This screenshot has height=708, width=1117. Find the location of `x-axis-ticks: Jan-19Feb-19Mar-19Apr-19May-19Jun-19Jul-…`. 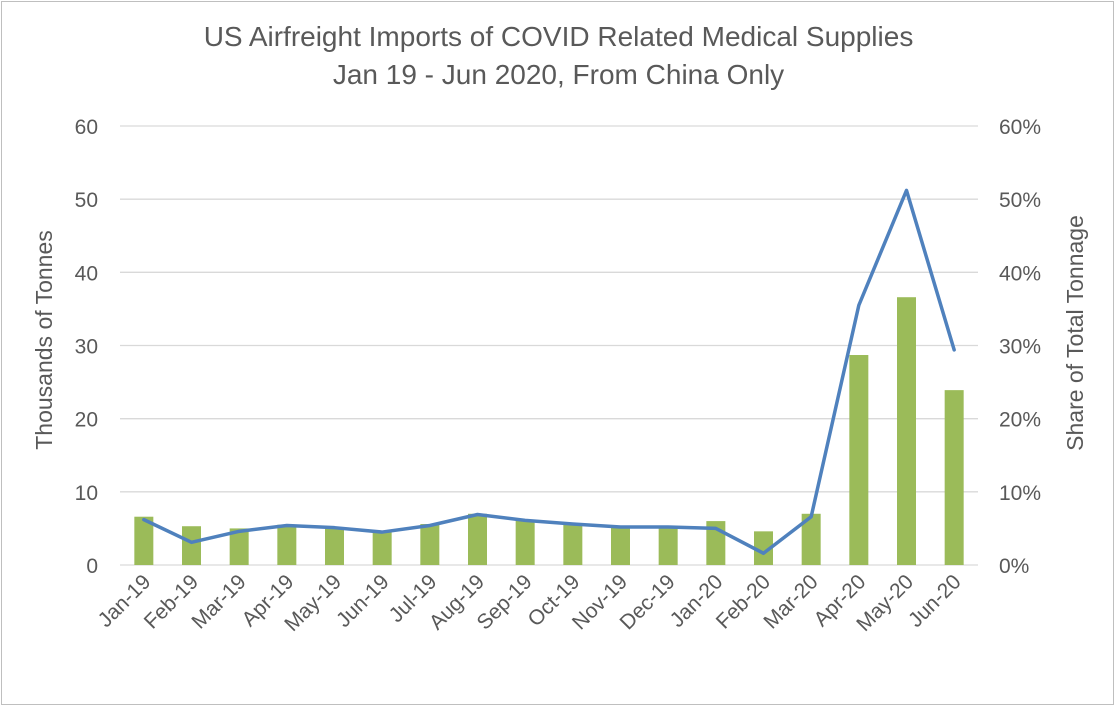

x-axis-ticks: Jan-19Feb-19Mar-19Apr-19May-19Jun-19Jul-… is located at coordinates (530, 603).